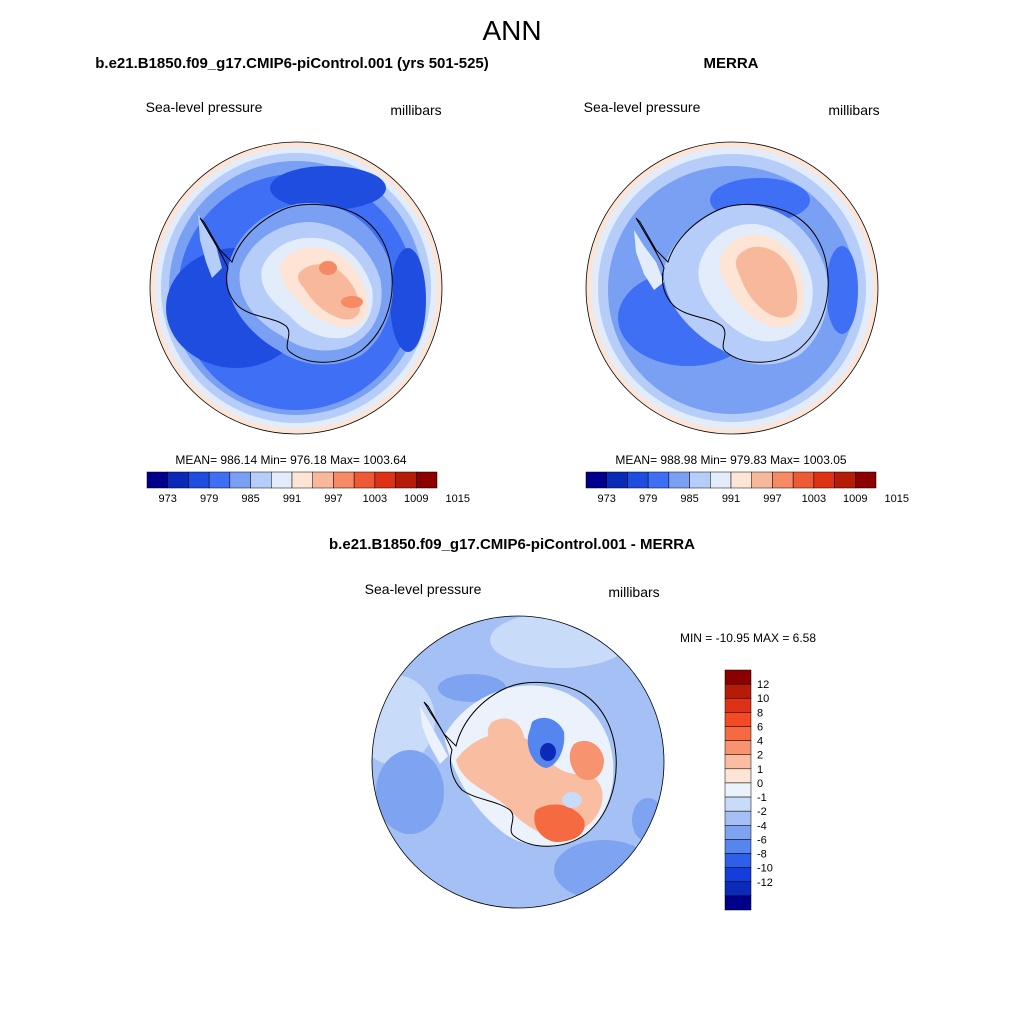  Describe the element at coordinates (760, 742) in the screenshot. I see `colorbar-tick-label: 4` at that location.